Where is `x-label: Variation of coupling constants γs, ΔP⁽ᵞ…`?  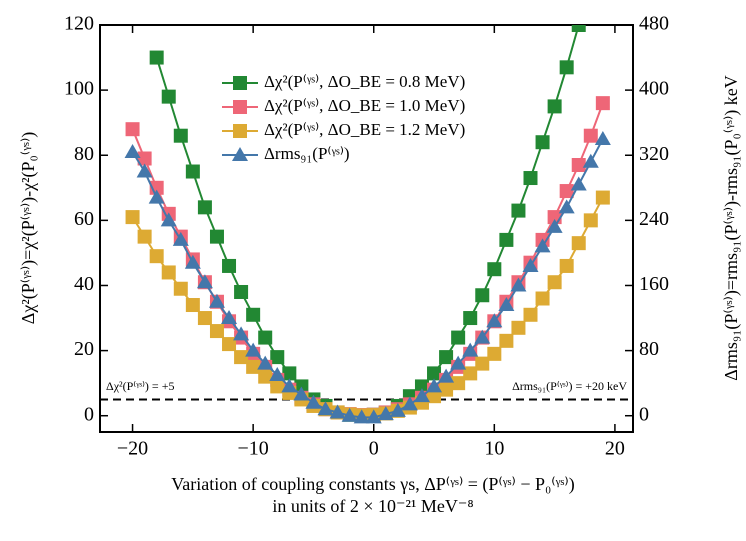 x-label: Variation of coupling constants γs, ΔP⁽ᵞ… is located at coordinates (372, 484).